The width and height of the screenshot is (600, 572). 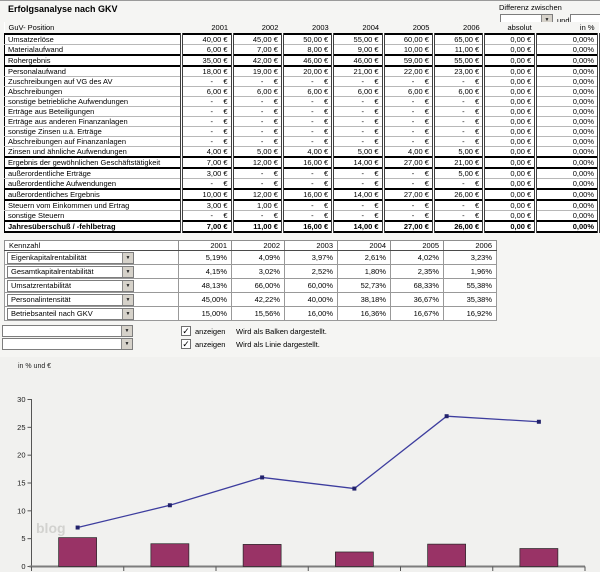 What do you see at coordinates (311, 299) in the screenshot?
I see `kennzahl-value-cell: 40,00%` at bounding box center [311, 299].